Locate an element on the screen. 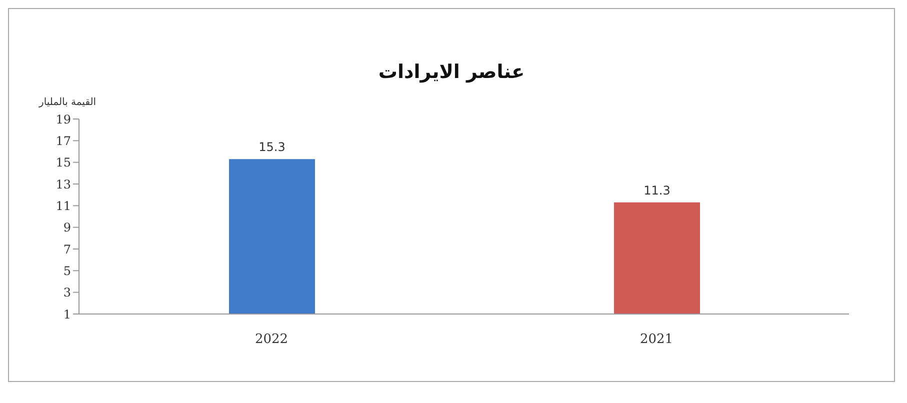 This screenshot has height=403, width=907. y-tick-label: 13 is located at coordinates (63, 184).